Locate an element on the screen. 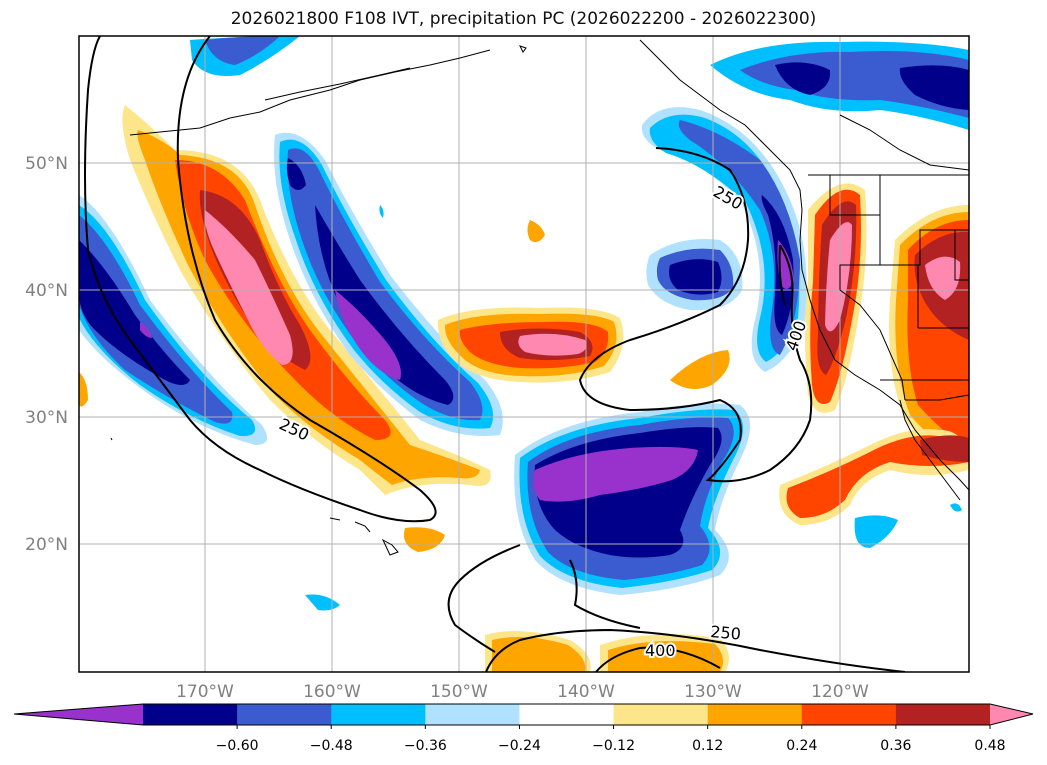 This screenshot has width=1047, height=765. negative-anomaly-blob-south is located at coordinates (615, 474).